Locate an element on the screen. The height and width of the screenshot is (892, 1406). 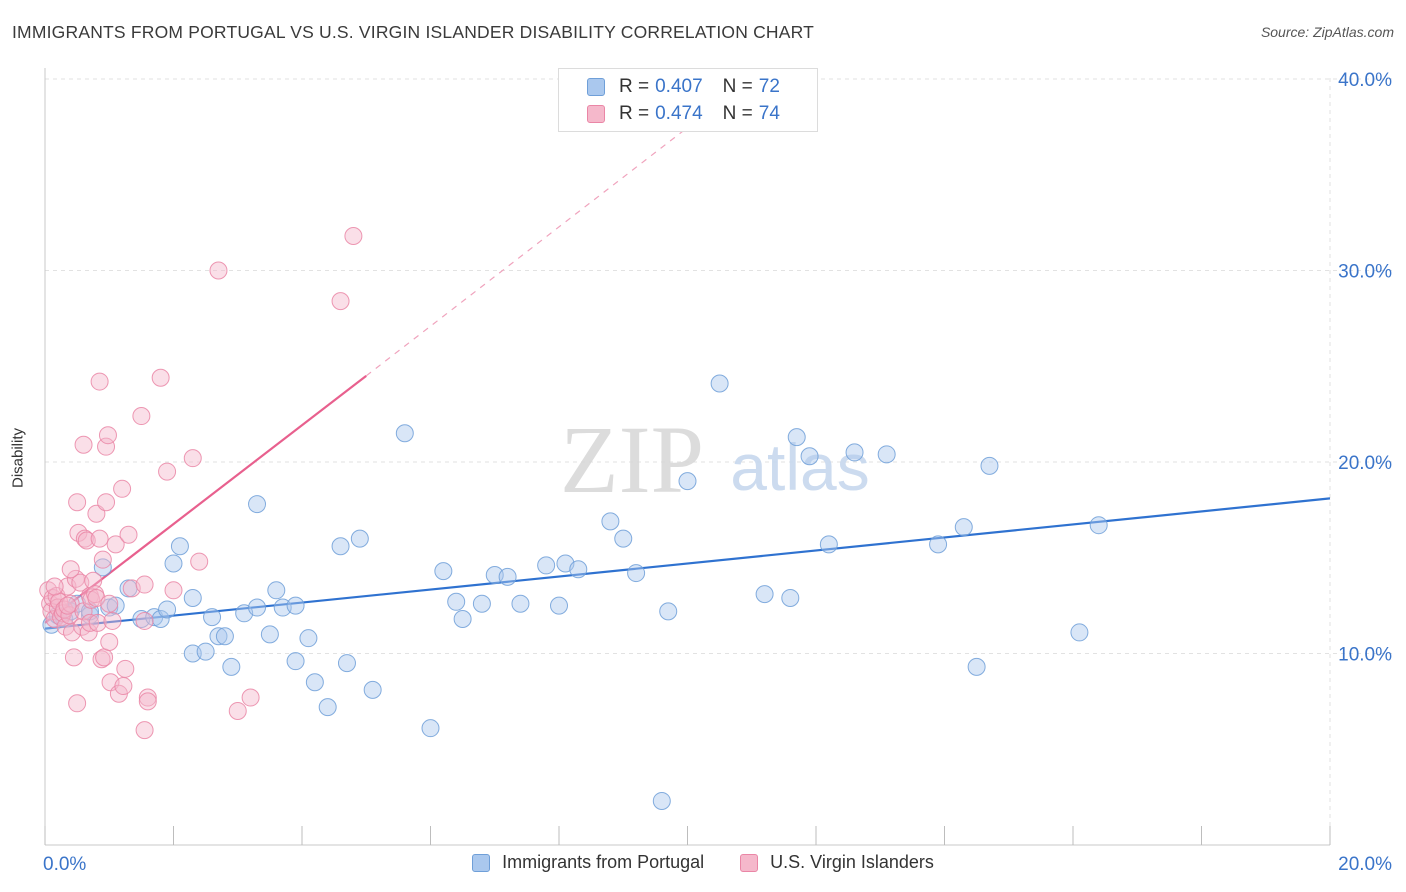
y-tick-label: 30.0% is located at coordinates (1365, 272).